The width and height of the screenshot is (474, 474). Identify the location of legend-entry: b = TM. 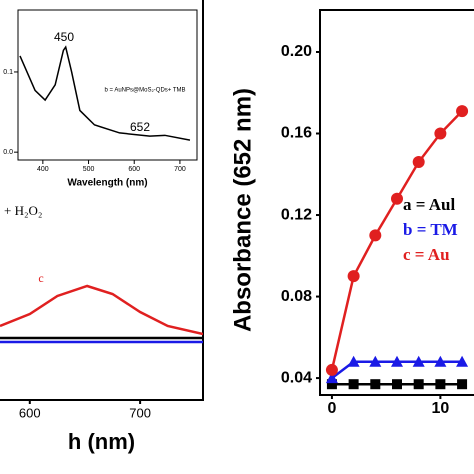
(430, 229).